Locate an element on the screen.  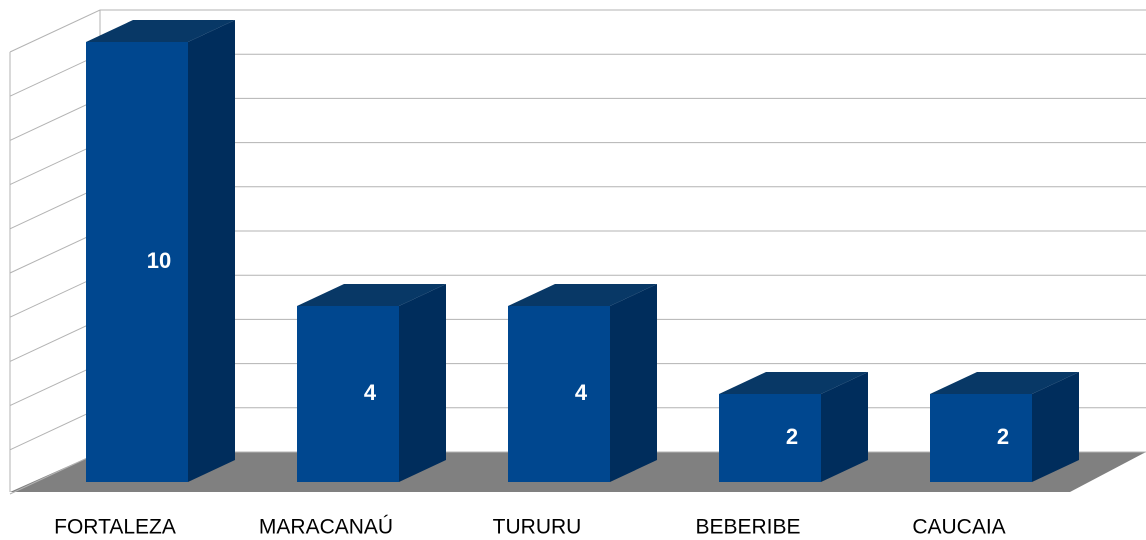
x-tick-label: FORTALEZA is located at coordinates (115, 527).